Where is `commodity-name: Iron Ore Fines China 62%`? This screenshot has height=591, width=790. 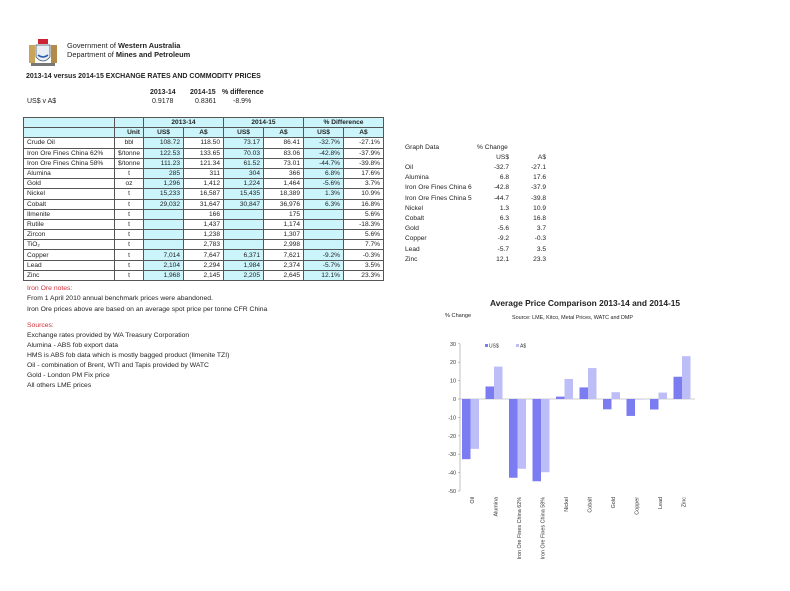 commodity-name: Iron Ore Fines China 62% is located at coordinates (69, 153).